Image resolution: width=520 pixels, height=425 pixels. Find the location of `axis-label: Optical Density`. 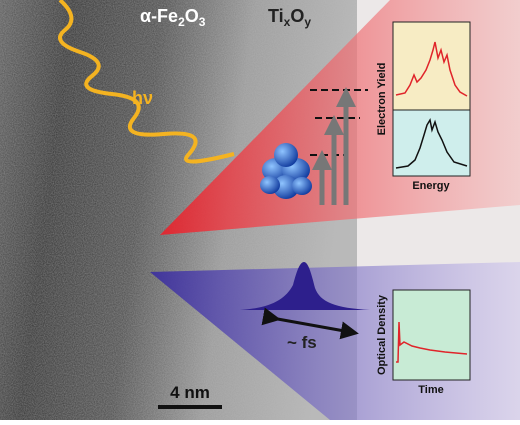

axis-label: Optical Density is located at coordinates (382, 334).